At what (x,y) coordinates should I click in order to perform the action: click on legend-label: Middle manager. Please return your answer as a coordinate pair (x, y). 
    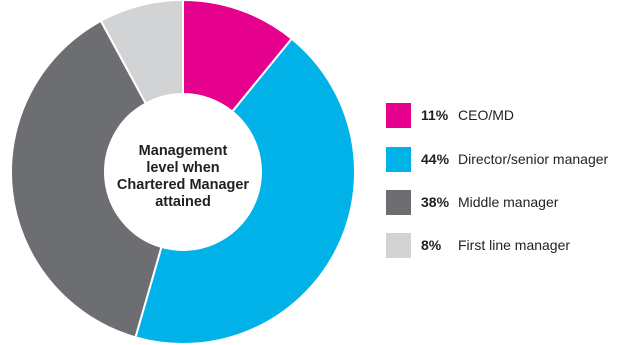
    Looking at the image, I should click on (508, 202).